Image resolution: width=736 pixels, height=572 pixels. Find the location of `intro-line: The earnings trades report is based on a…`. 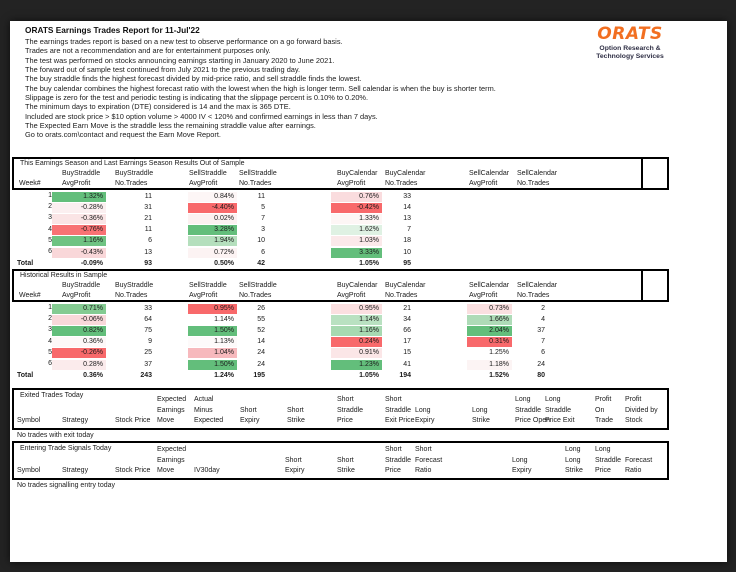

intro-line: The earnings trades report is based on a… is located at coordinates (184, 41).